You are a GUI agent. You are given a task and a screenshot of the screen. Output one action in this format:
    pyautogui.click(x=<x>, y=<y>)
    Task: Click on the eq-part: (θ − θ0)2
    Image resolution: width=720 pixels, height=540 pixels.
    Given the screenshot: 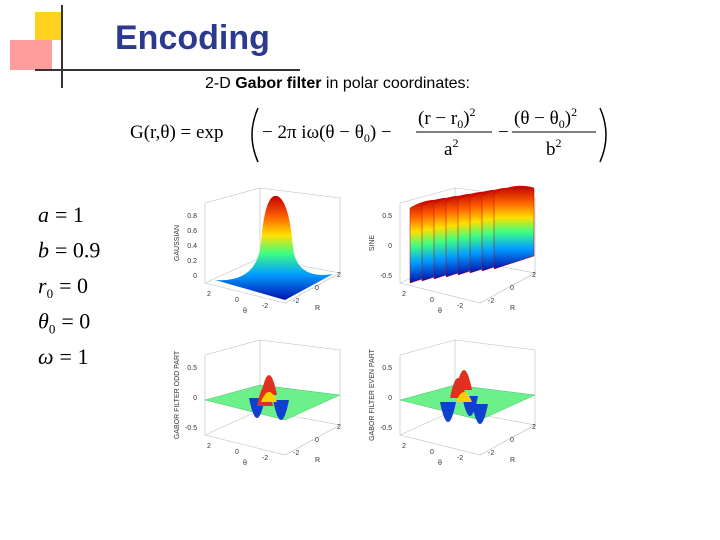 What is the action you would take?
    pyautogui.click(x=545, y=118)
    